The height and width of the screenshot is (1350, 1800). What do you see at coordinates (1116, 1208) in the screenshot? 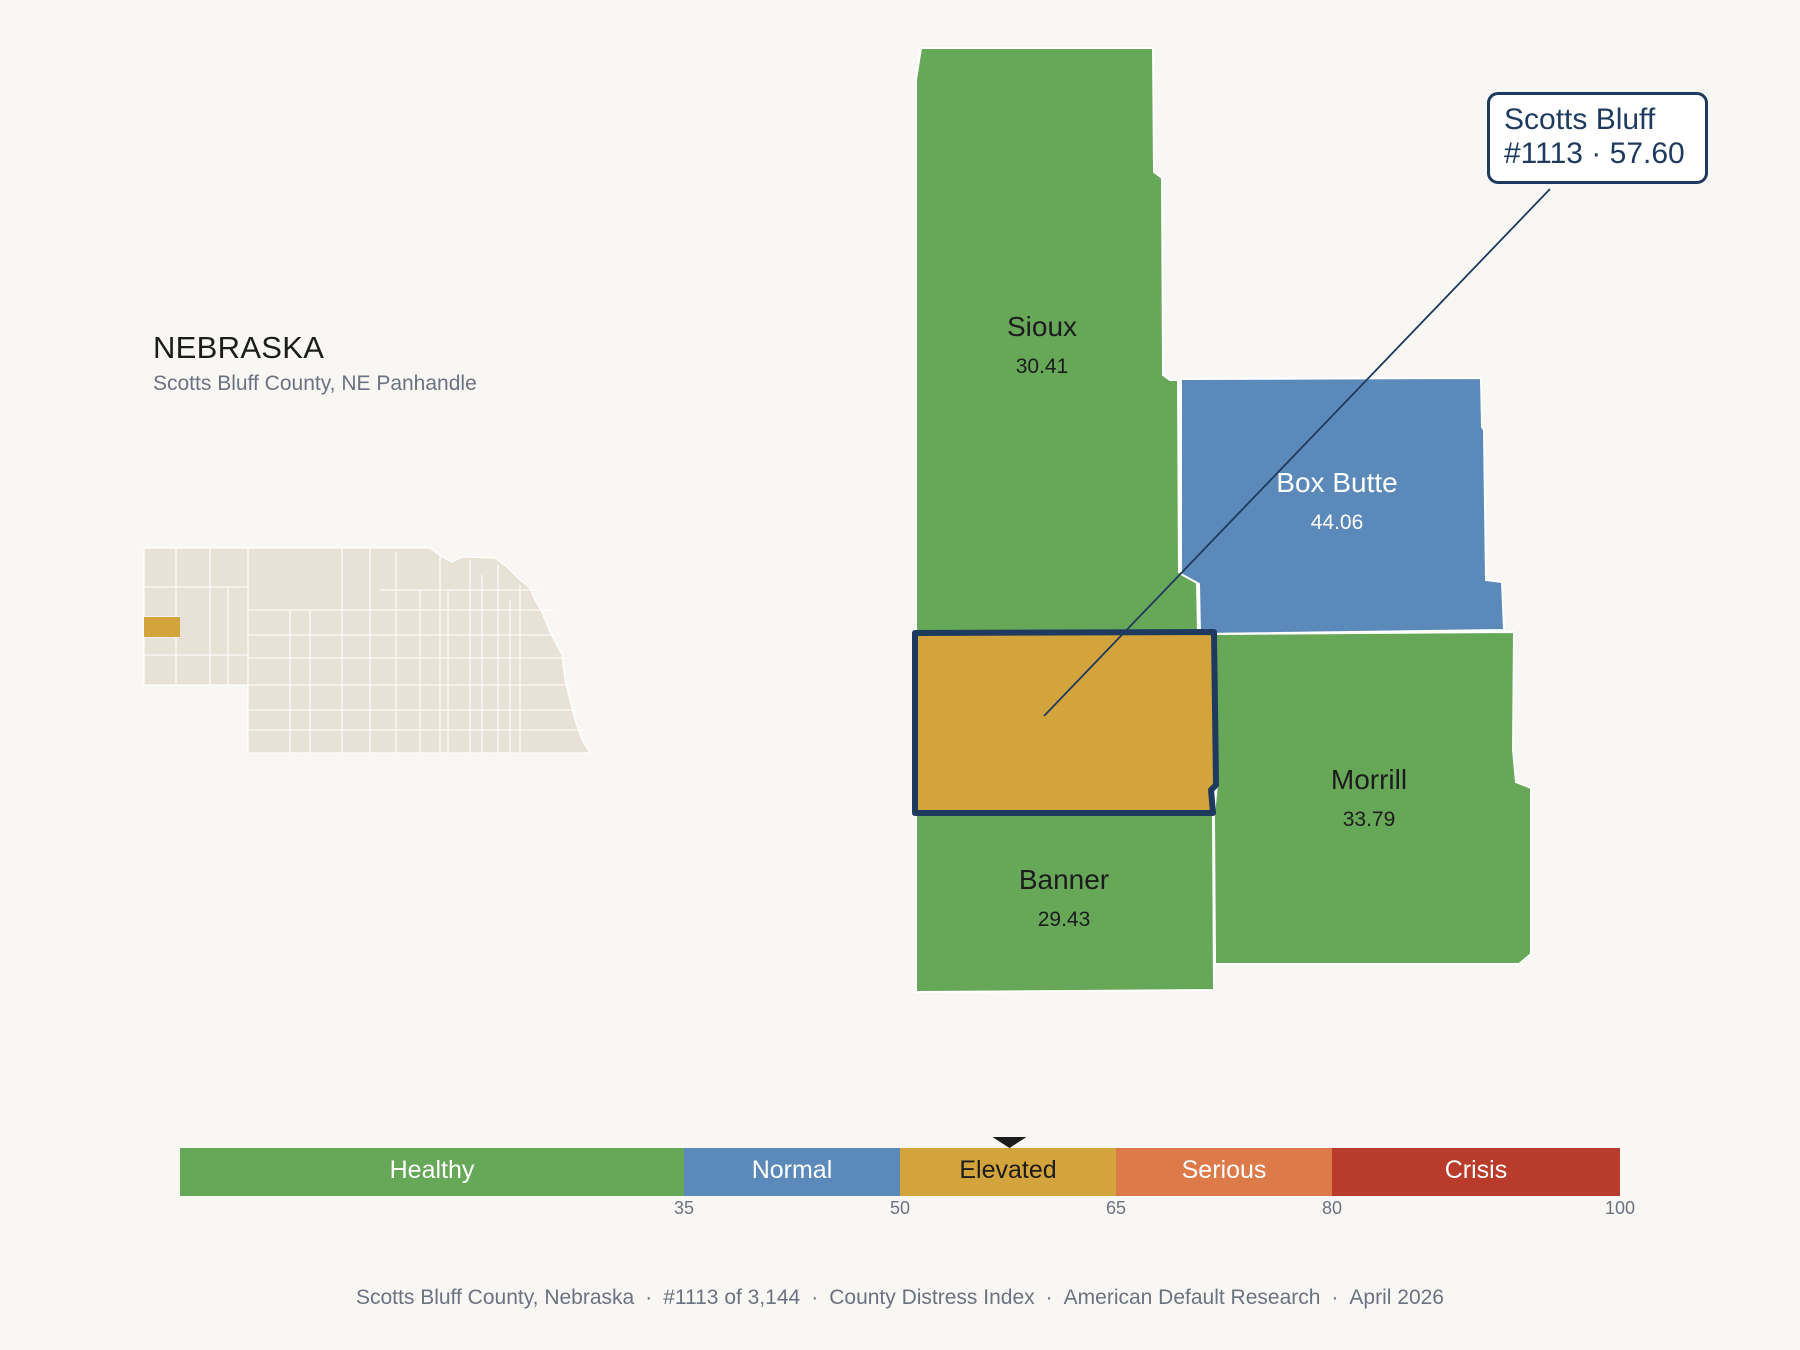
I see `scale-tick: 65` at bounding box center [1116, 1208].